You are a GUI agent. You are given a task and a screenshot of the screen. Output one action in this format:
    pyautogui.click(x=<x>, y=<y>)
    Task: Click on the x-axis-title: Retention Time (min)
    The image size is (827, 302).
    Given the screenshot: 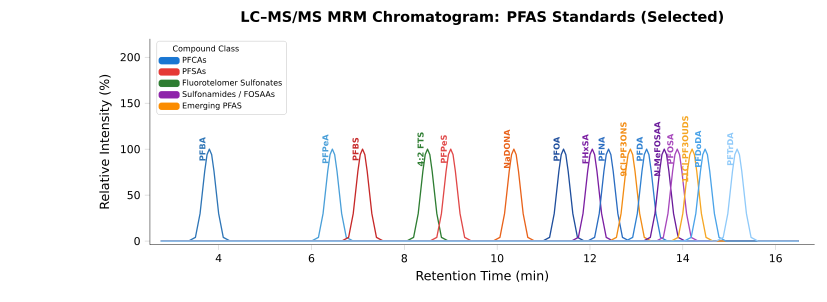 What is the action you would take?
    pyautogui.click(x=482, y=276)
    